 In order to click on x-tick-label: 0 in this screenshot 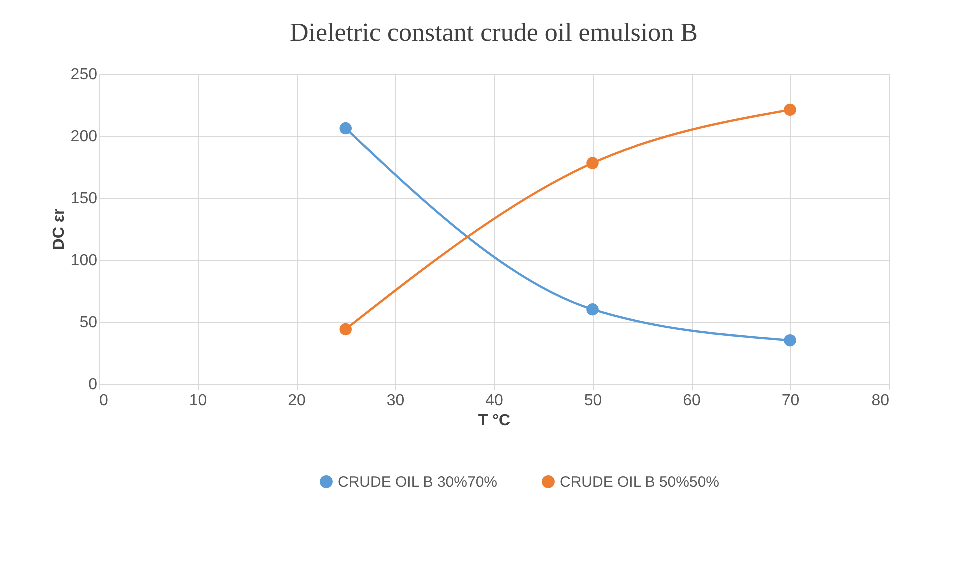, I will do `click(104, 401)`.